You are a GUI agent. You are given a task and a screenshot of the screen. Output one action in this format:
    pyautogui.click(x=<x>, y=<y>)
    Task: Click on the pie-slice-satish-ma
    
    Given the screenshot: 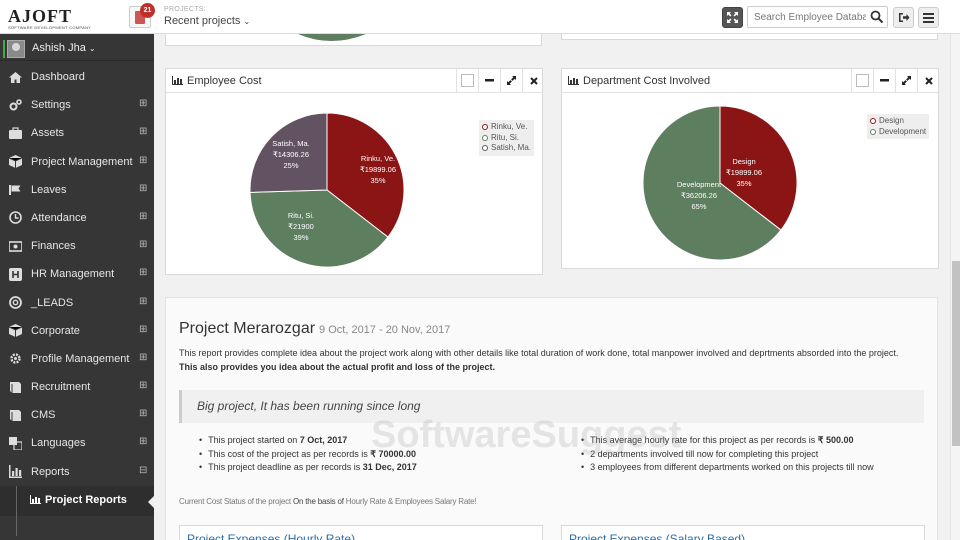 What is the action you would take?
    pyautogui.click(x=288, y=152)
    